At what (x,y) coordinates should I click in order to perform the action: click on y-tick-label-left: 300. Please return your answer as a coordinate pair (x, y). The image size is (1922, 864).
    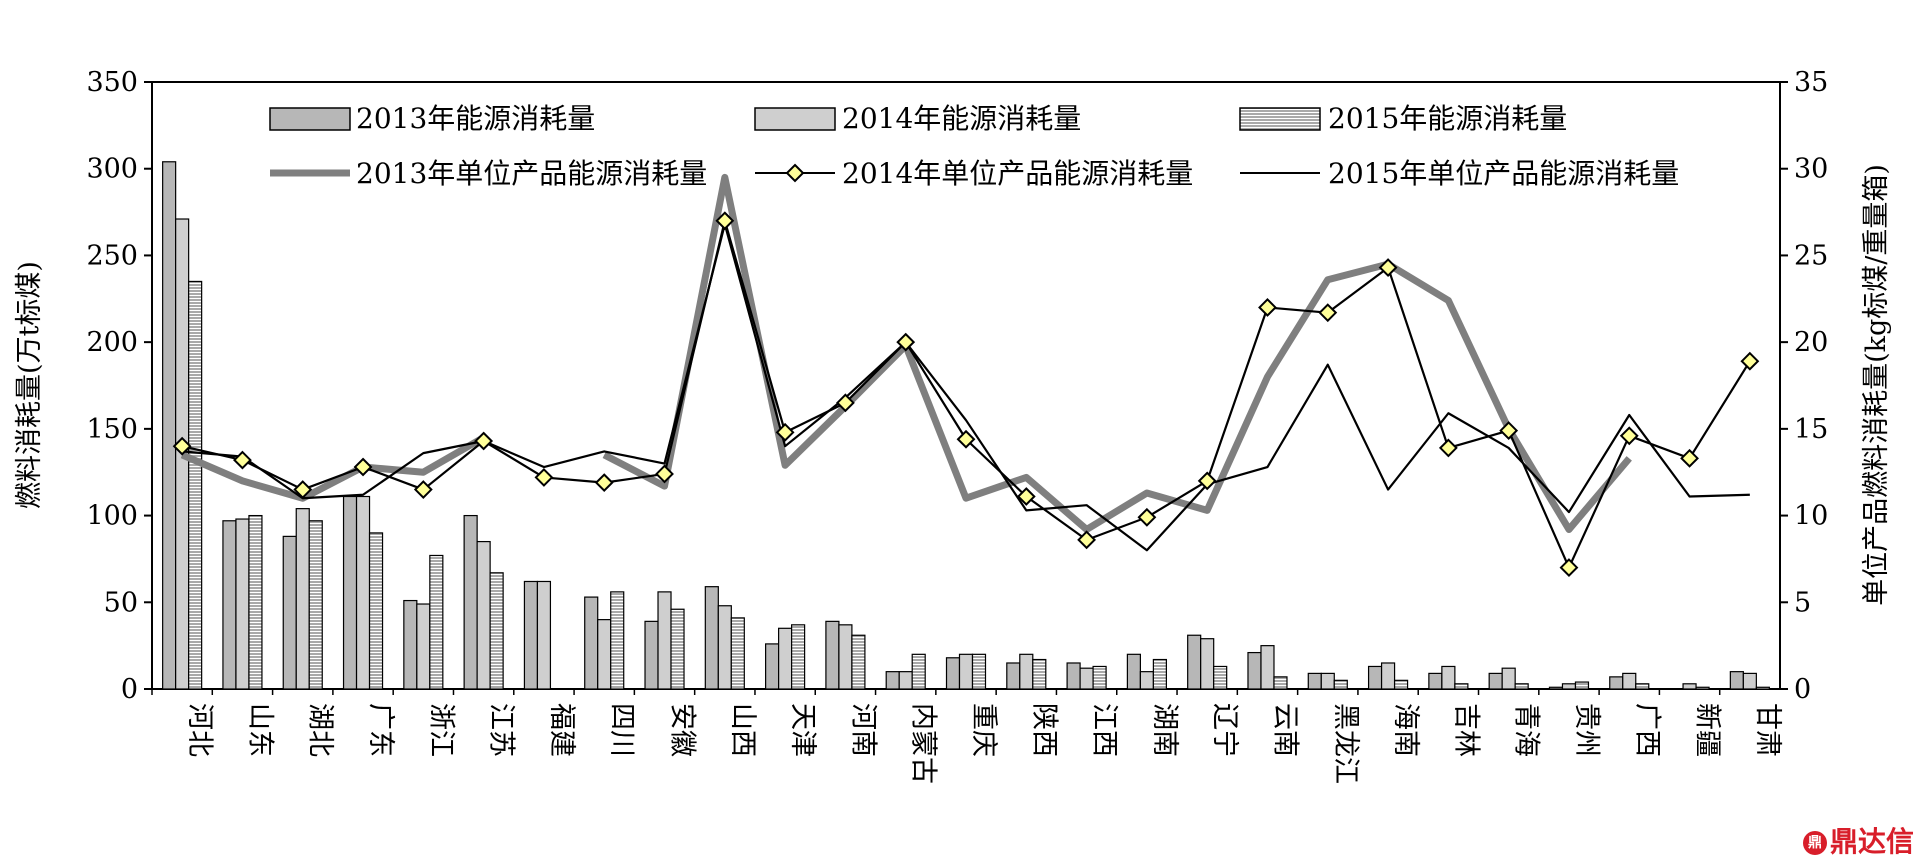
    Looking at the image, I should click on (112, 169).